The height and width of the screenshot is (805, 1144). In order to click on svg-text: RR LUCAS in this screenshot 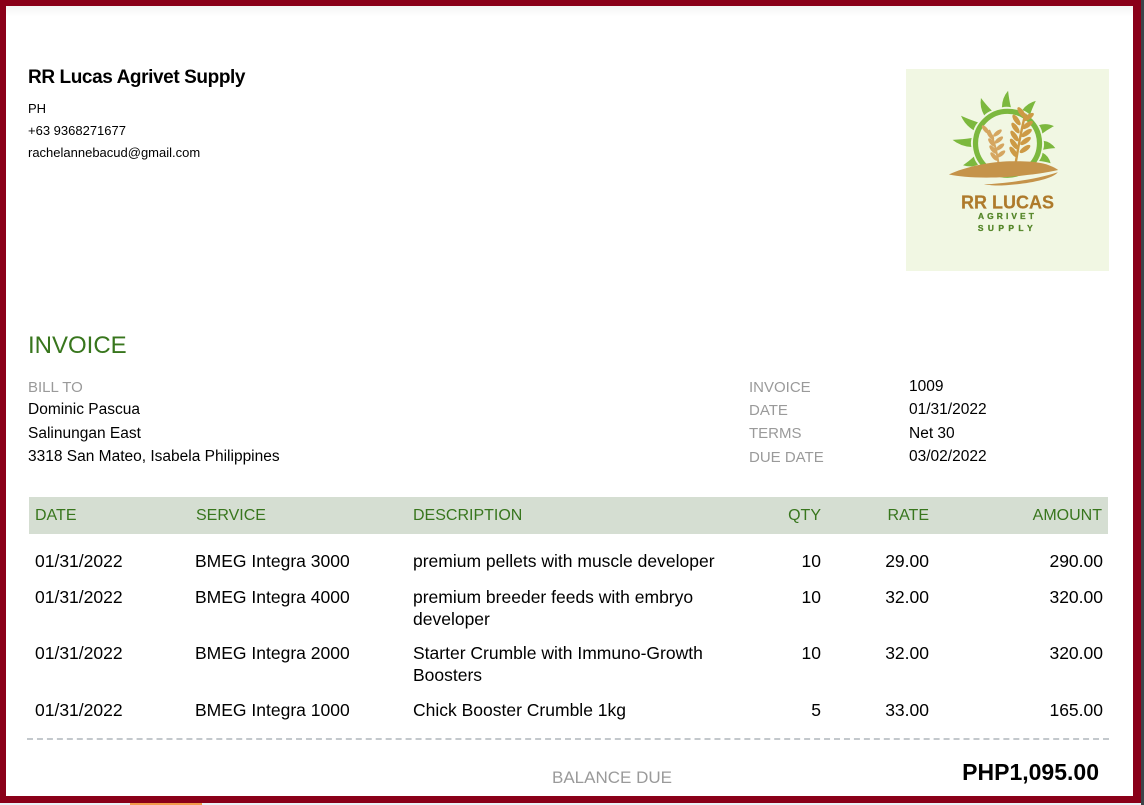, I will do `click(1007, 202)`.